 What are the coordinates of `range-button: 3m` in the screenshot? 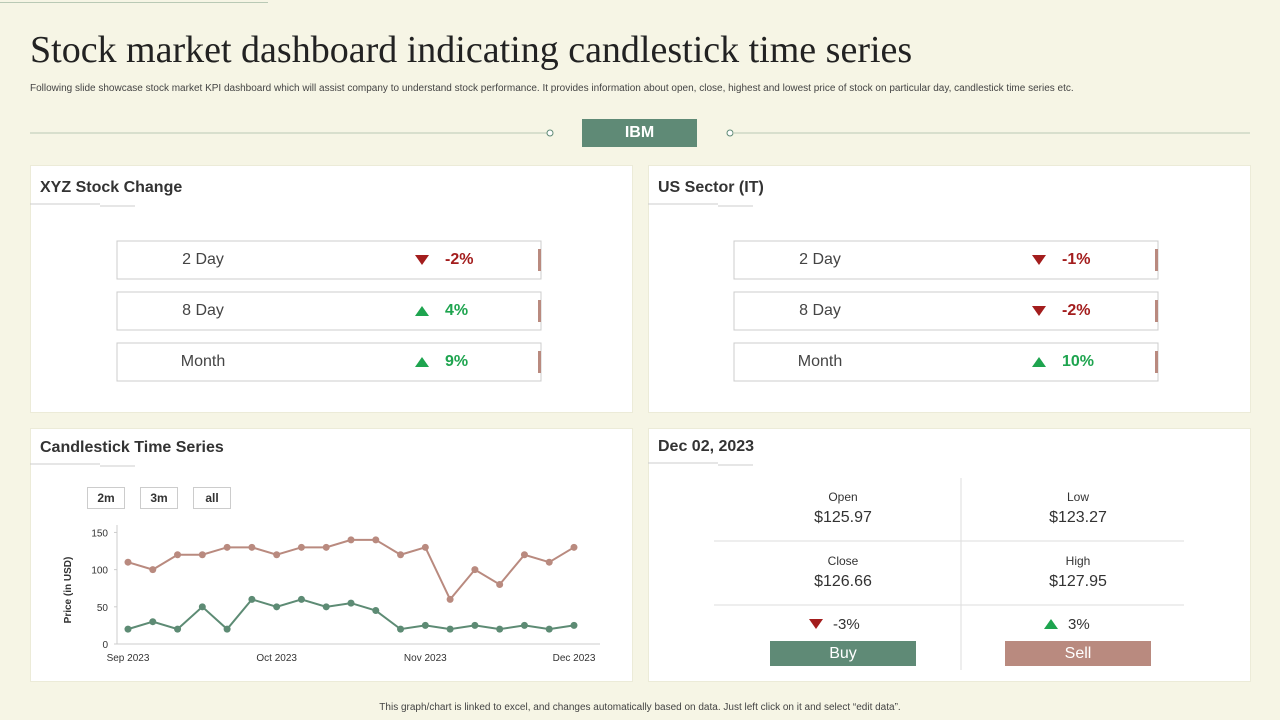 It's located at (159, 498).